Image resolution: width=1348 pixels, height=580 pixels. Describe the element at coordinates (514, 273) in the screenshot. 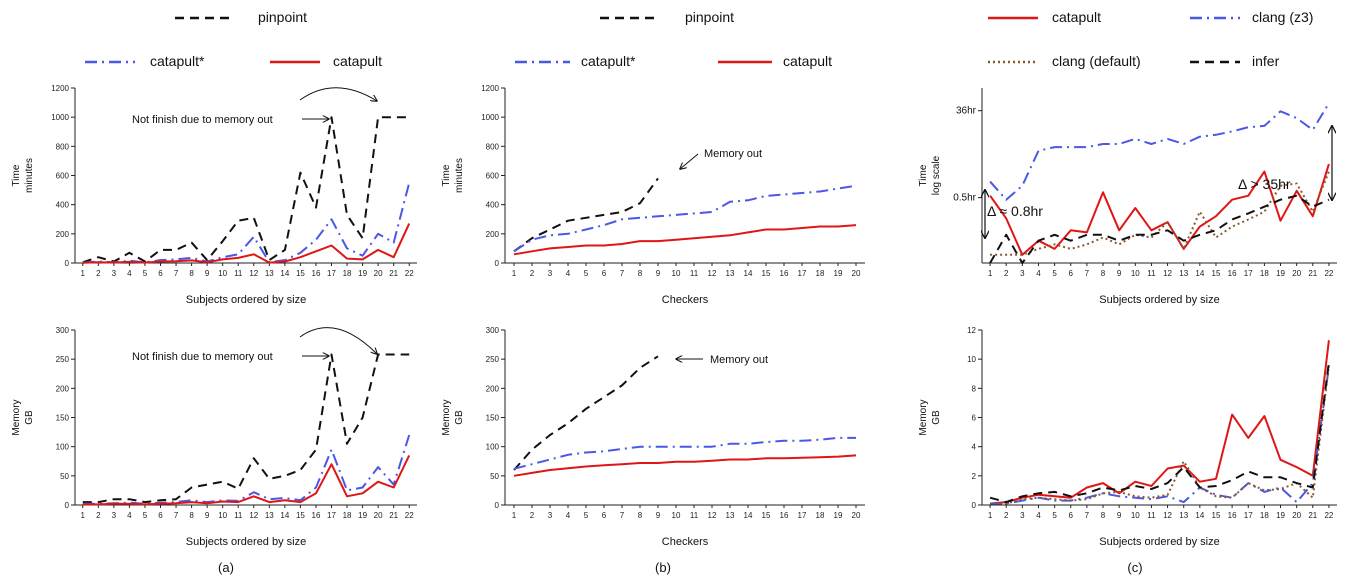

I see `x-tick-label: 1` at that location.